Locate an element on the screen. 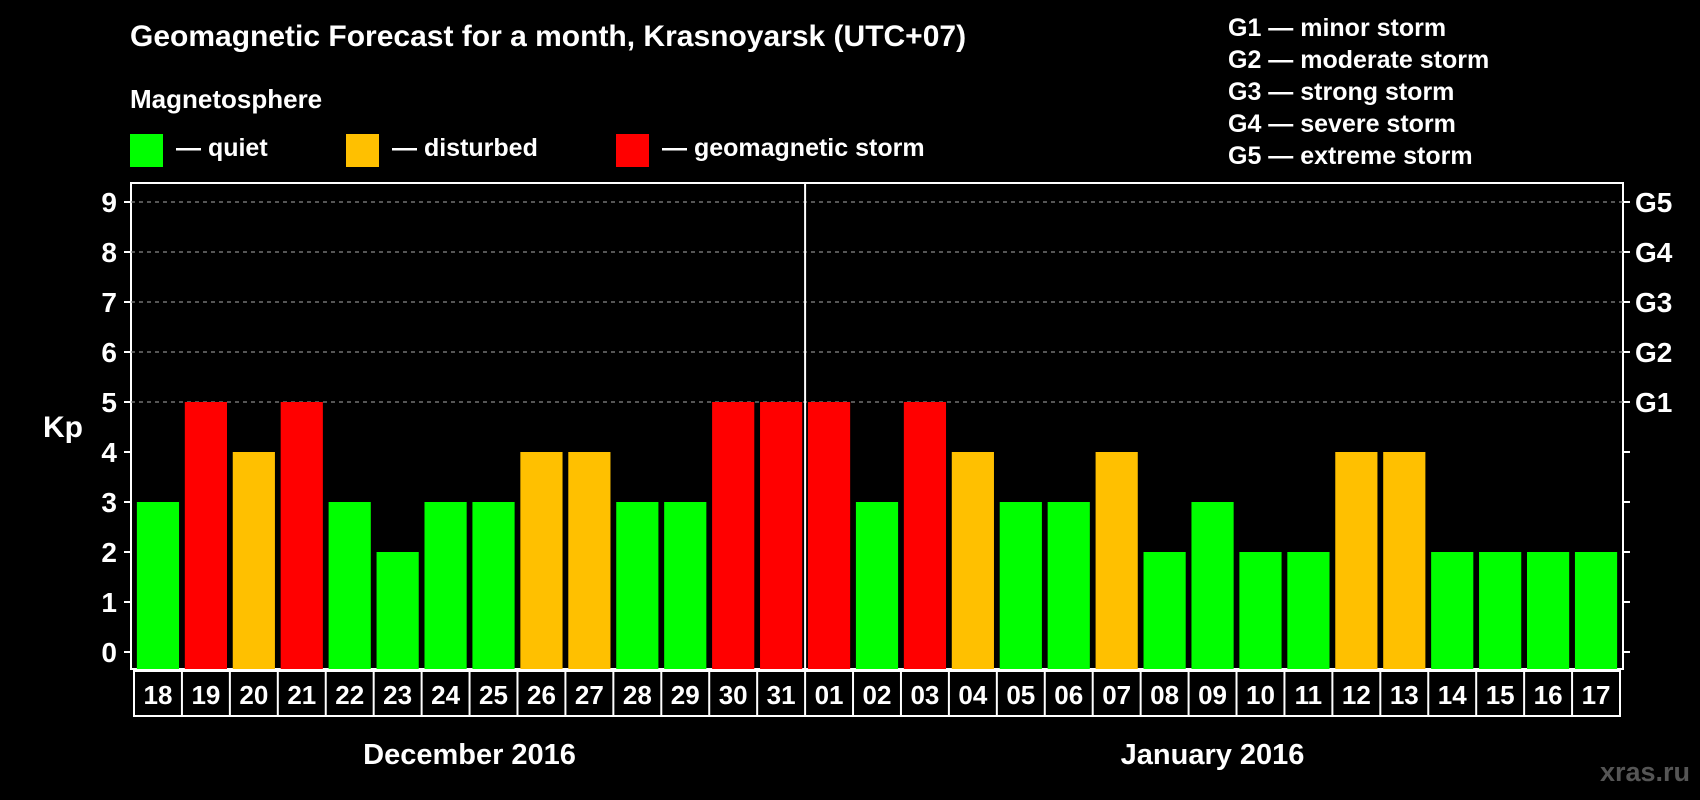  legend-swatch-storm is located at coordinates (632, 150).